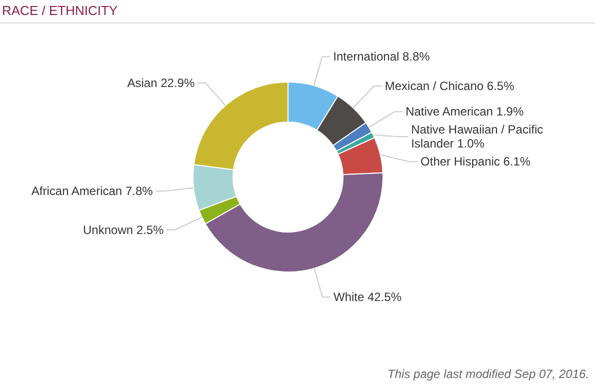 The width and height of the screenshot is (601, 387). What do you see at coordinates (475, 161) in the screenshot?
I see `slice-label: Other Hispanic 6.1%` at bounding box center [475, 161].